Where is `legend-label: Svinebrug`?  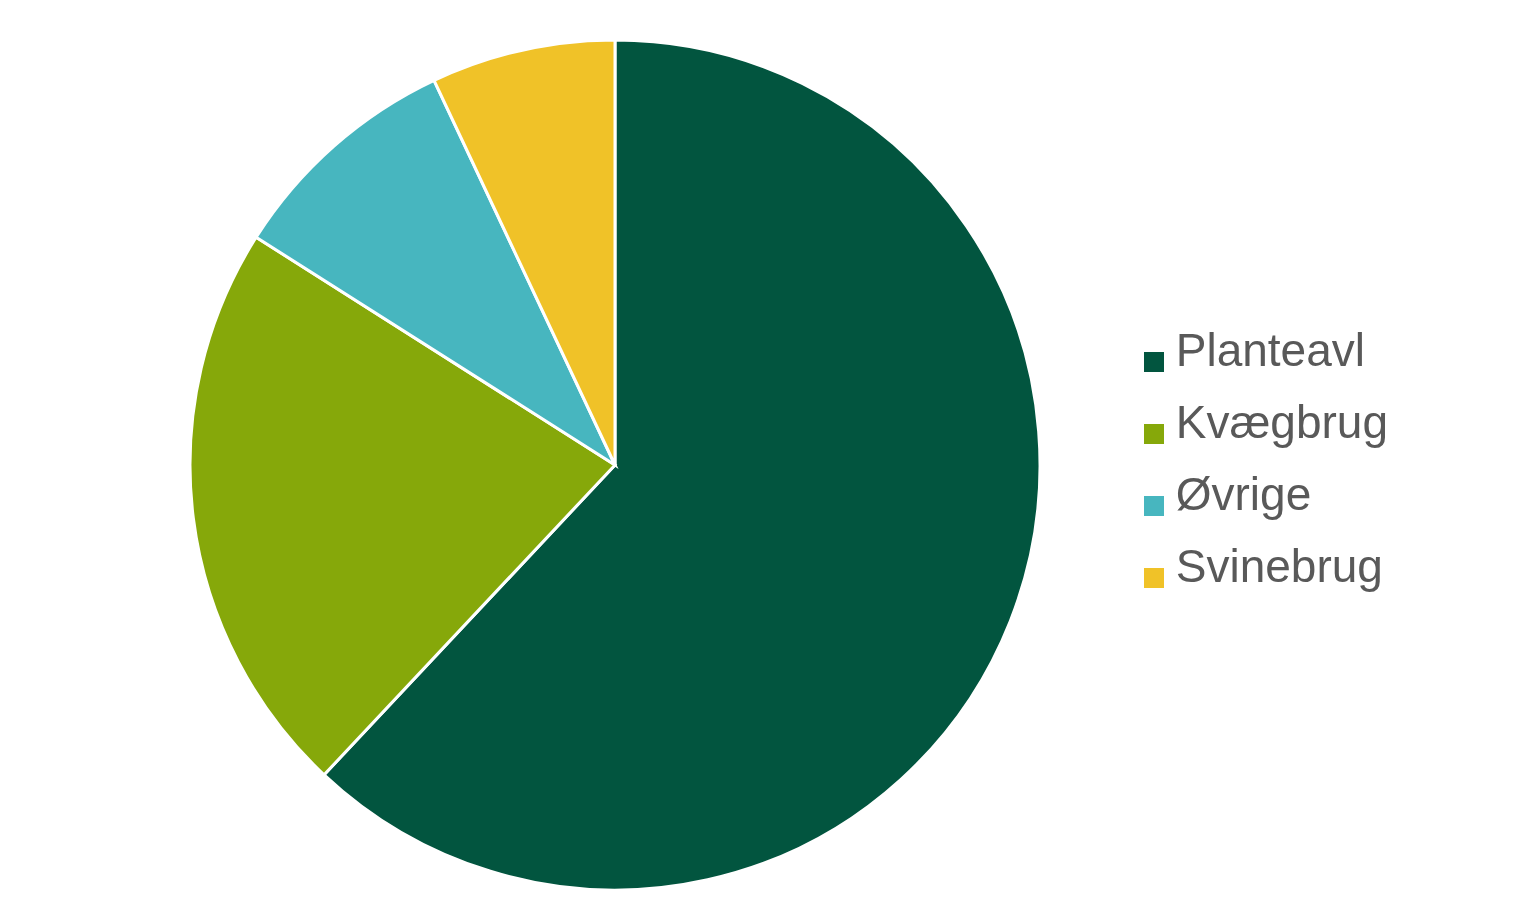 legend-label: Svinebrug is located at coordinates (1279, 566).